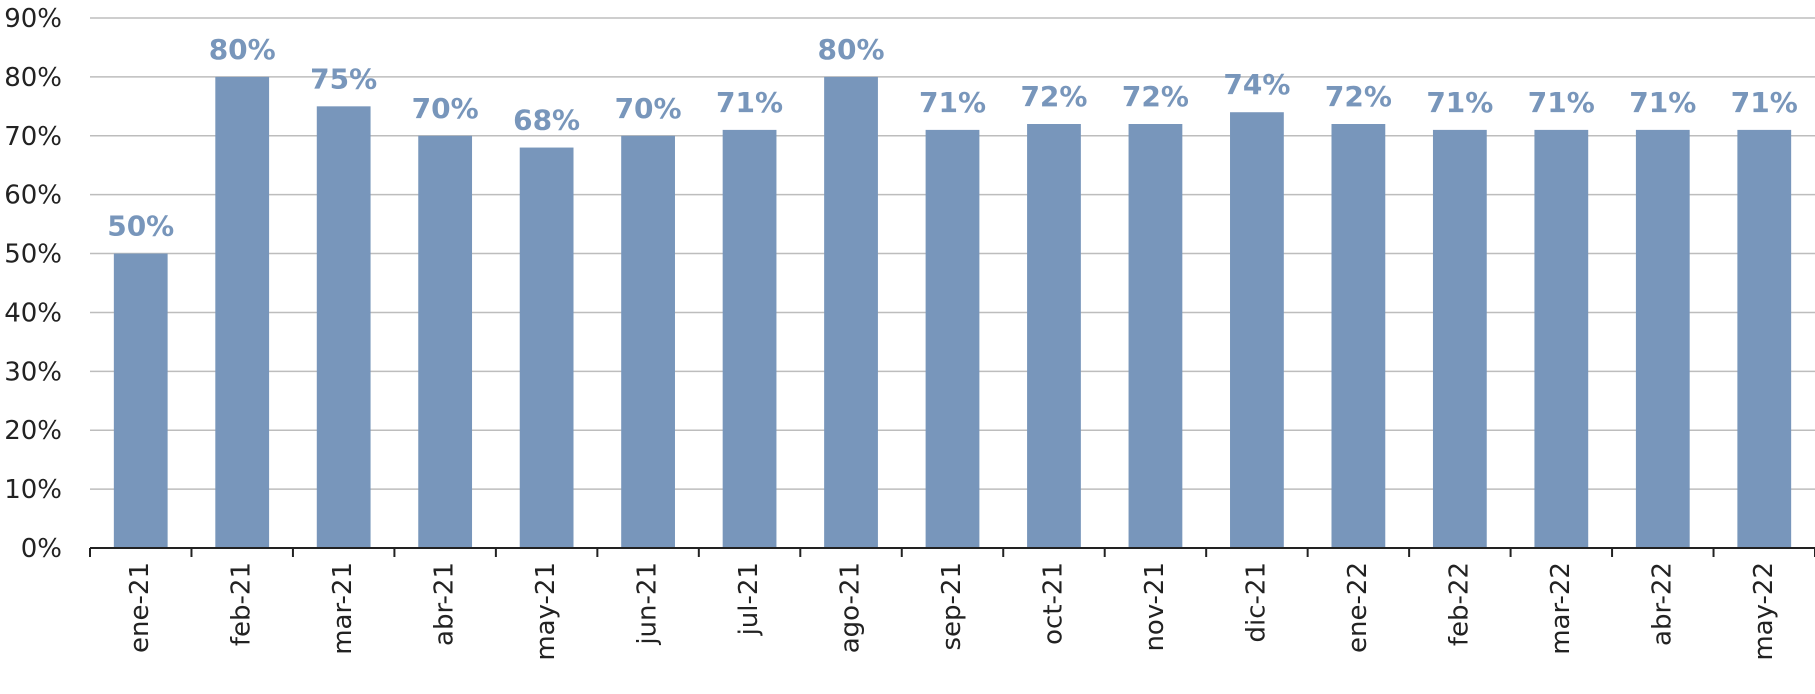  Describe the element at coordinates (33, 255) in the screenshot. I see `y-tick-label: 50%` at that location.